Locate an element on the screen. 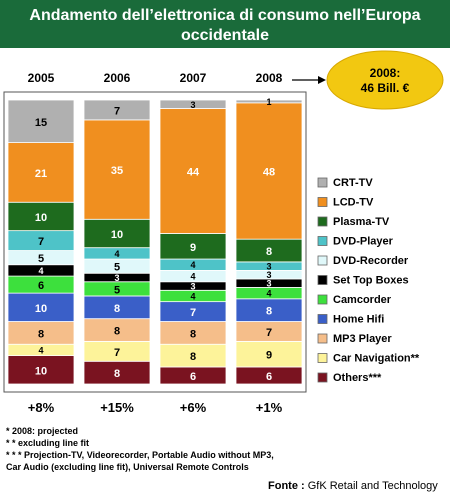  legend-label: Car Navigation** is located at coordinates (376, 359).